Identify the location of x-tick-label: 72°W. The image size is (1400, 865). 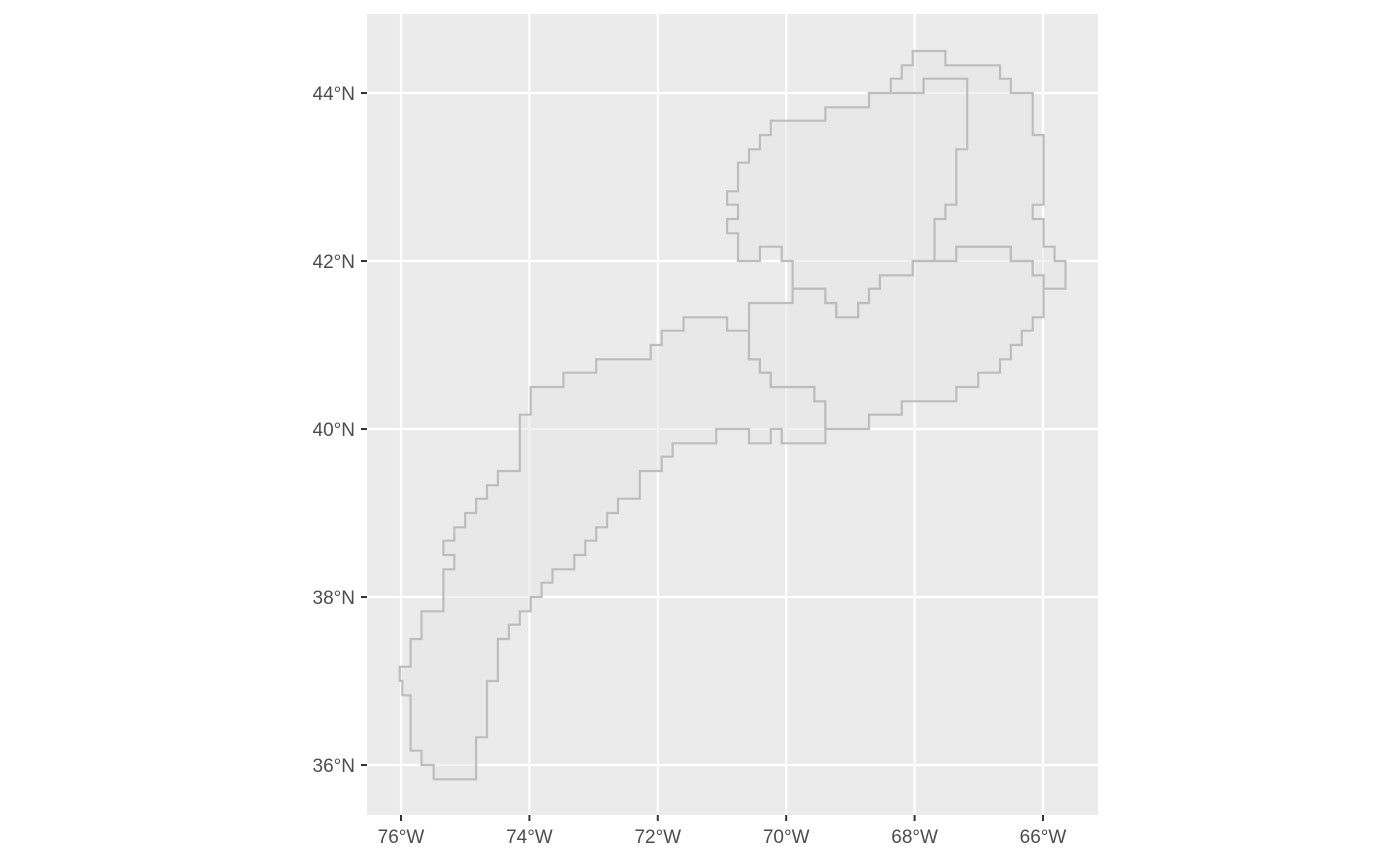
(657, 837).